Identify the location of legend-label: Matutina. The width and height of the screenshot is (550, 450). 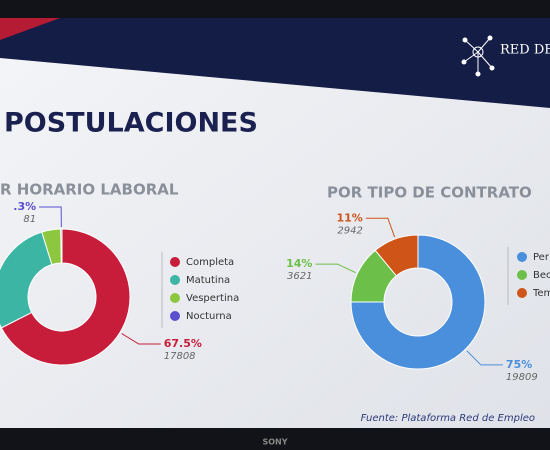
(208, 280).